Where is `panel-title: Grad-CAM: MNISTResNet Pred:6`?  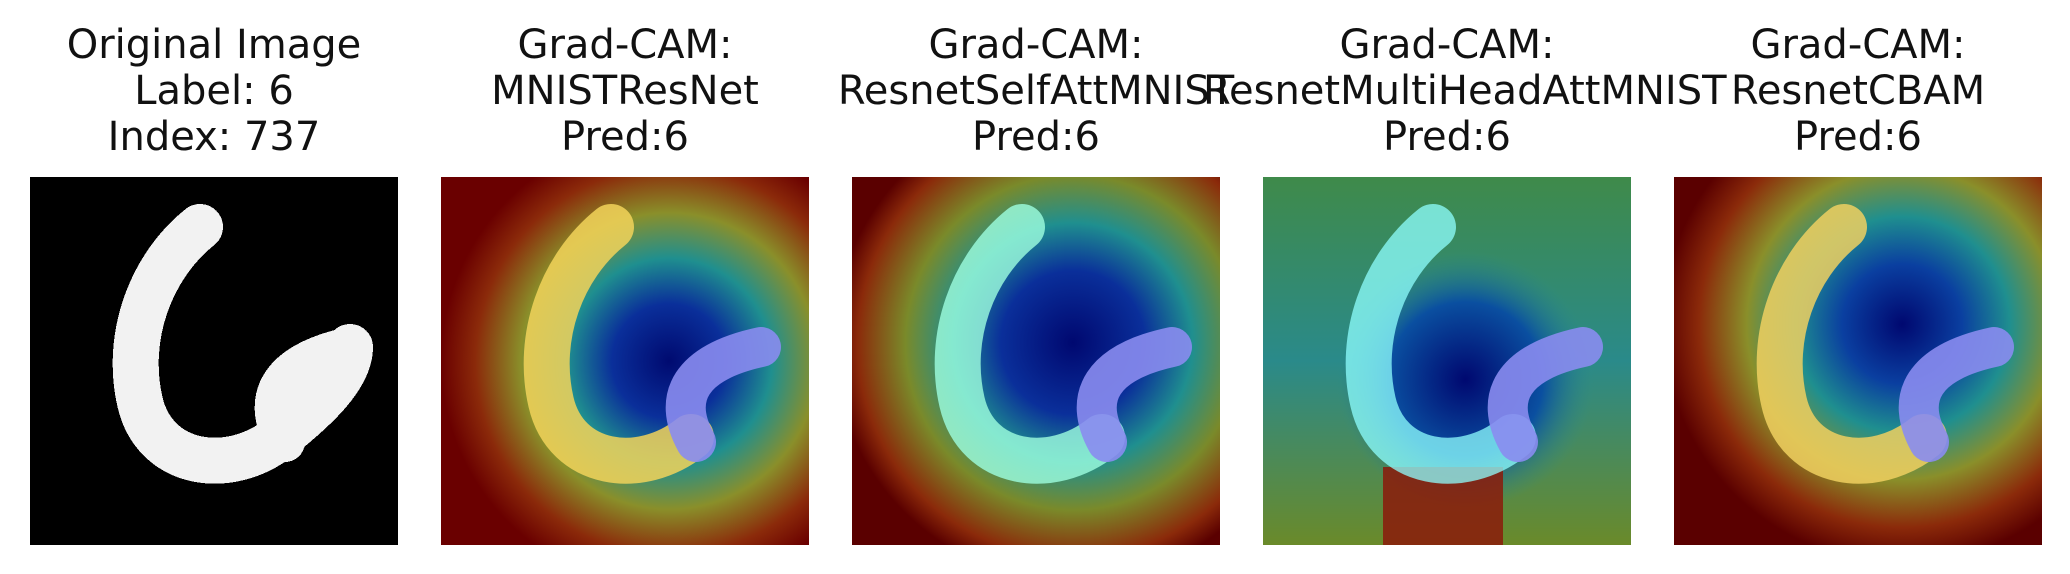 panel-title: Grad-CAM: MNISTResNet Pred:6 is located at coordinates (625, 91).